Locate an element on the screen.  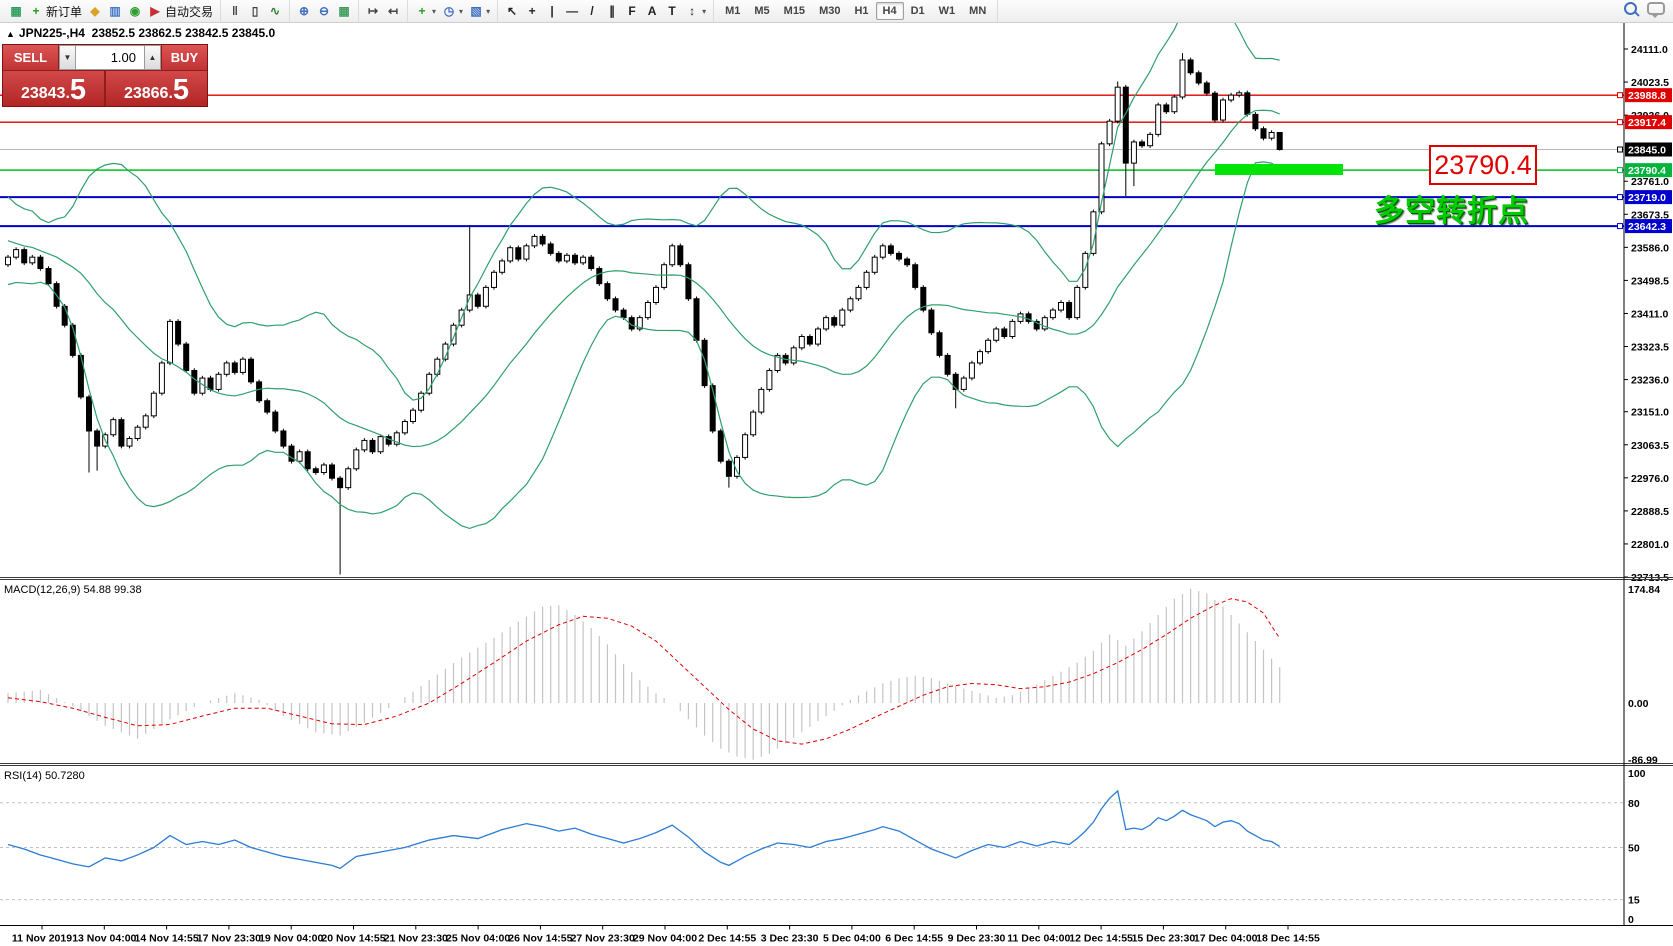
sell-price-tile: 23843. 5 is located at coordinates (54, 88).